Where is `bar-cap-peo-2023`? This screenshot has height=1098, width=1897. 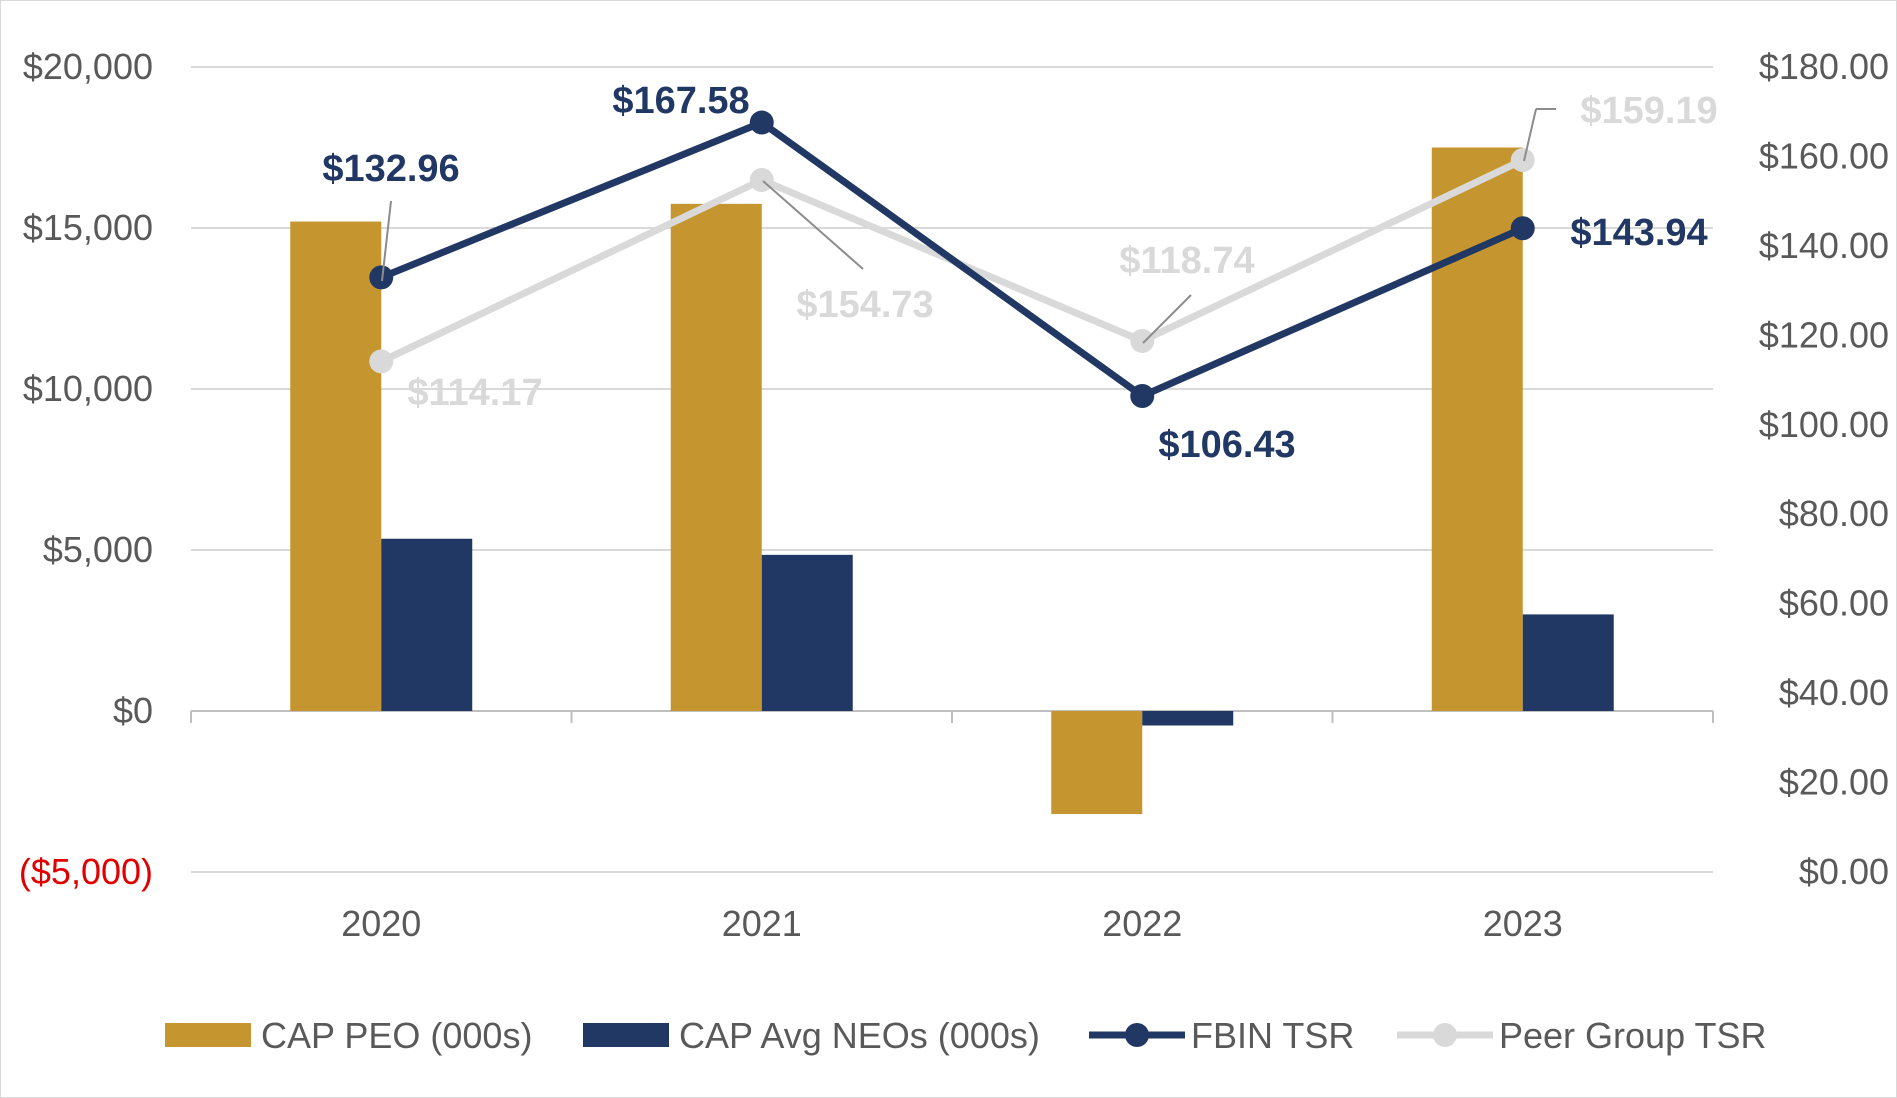 bar-cap-peo-2023 is located at coordinates (1477, 429).